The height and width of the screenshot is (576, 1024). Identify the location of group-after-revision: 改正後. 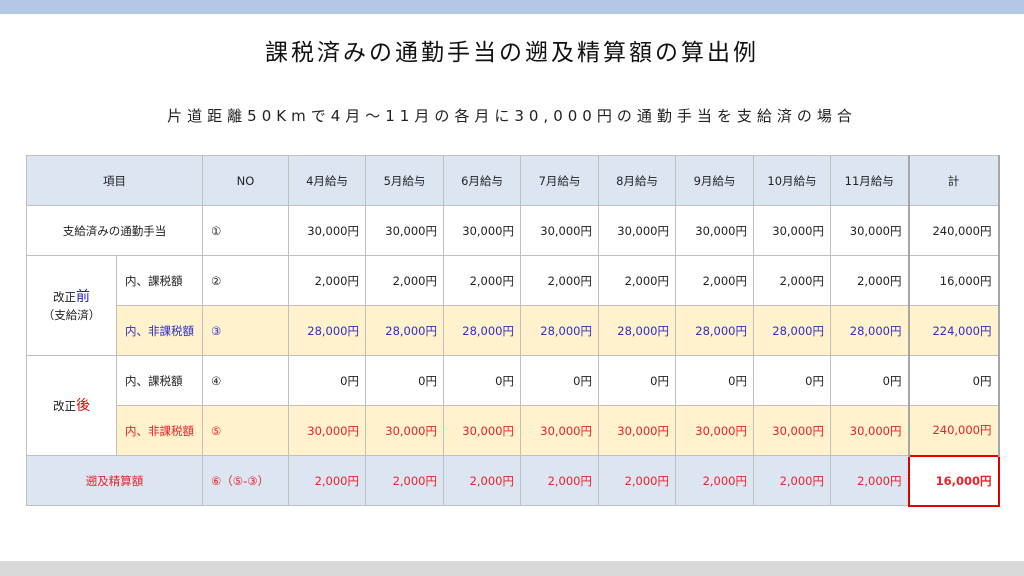
(71, 405).